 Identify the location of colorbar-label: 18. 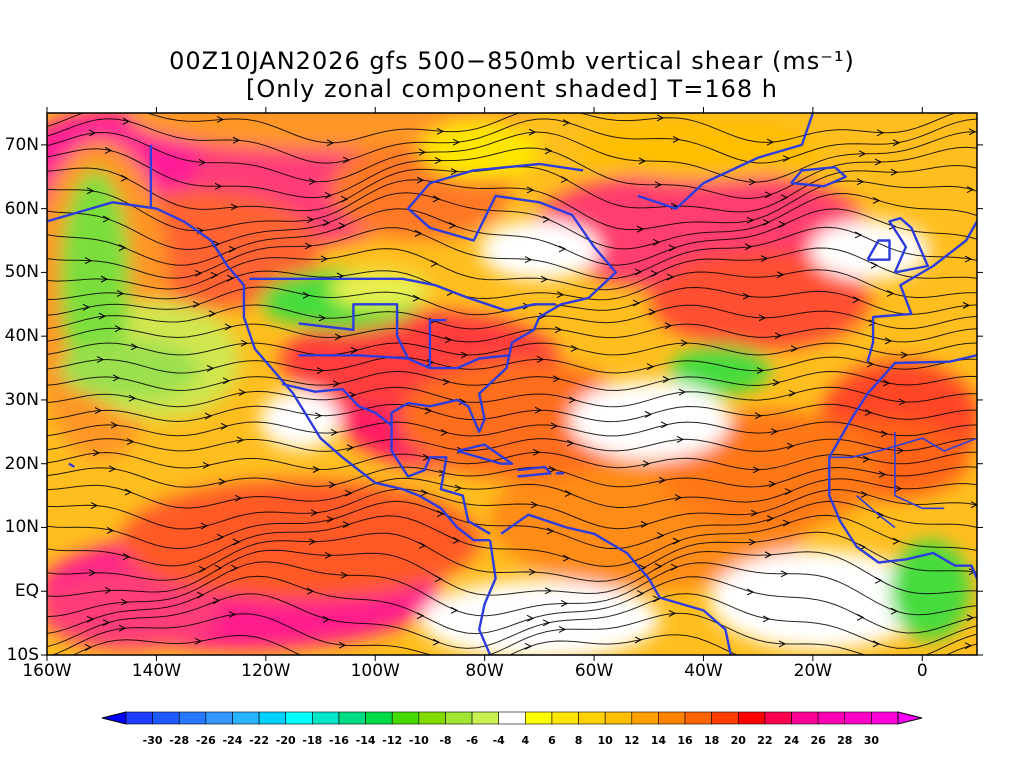
(711, 740).